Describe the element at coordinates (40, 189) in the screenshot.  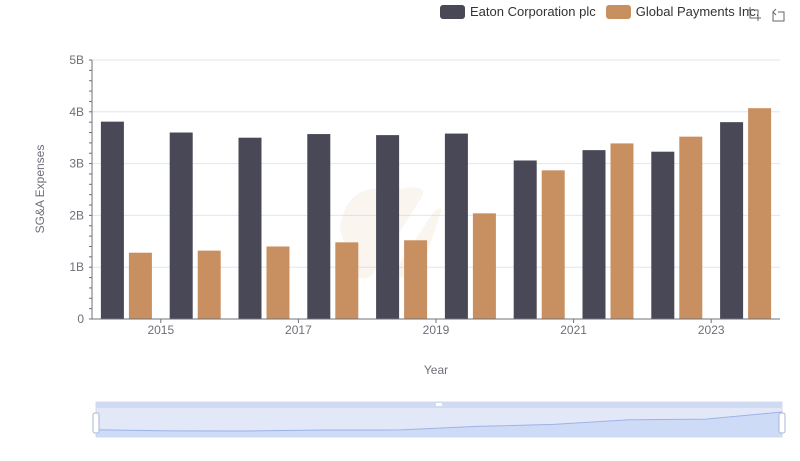
I see `y-axis-title: SG&A Expenses` at that location.